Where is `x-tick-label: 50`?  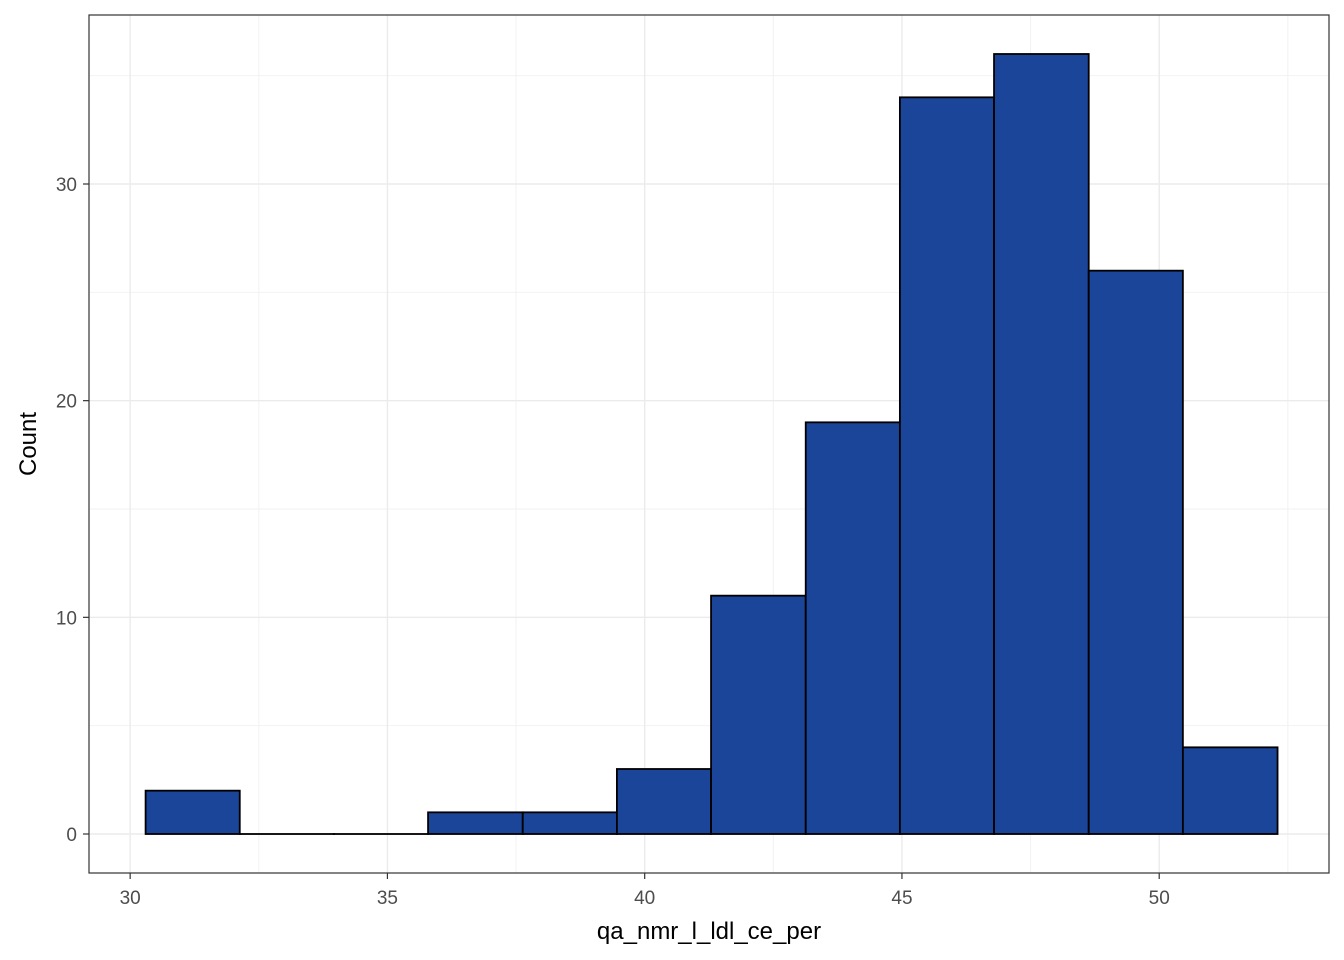 x-tick-label: 50 is located at coordinates (1159, 898).